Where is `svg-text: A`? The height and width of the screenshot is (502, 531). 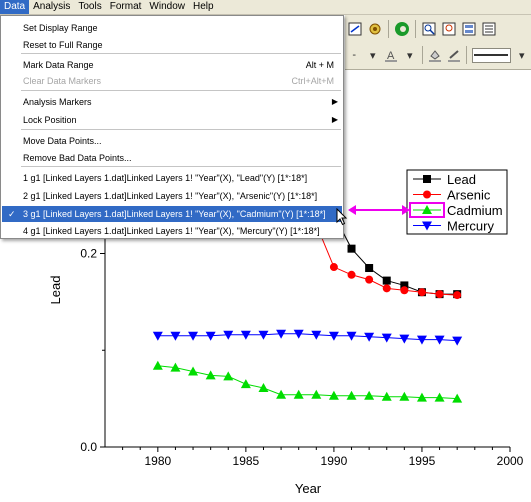
svg-text: A is located at coordinates (391, 56).